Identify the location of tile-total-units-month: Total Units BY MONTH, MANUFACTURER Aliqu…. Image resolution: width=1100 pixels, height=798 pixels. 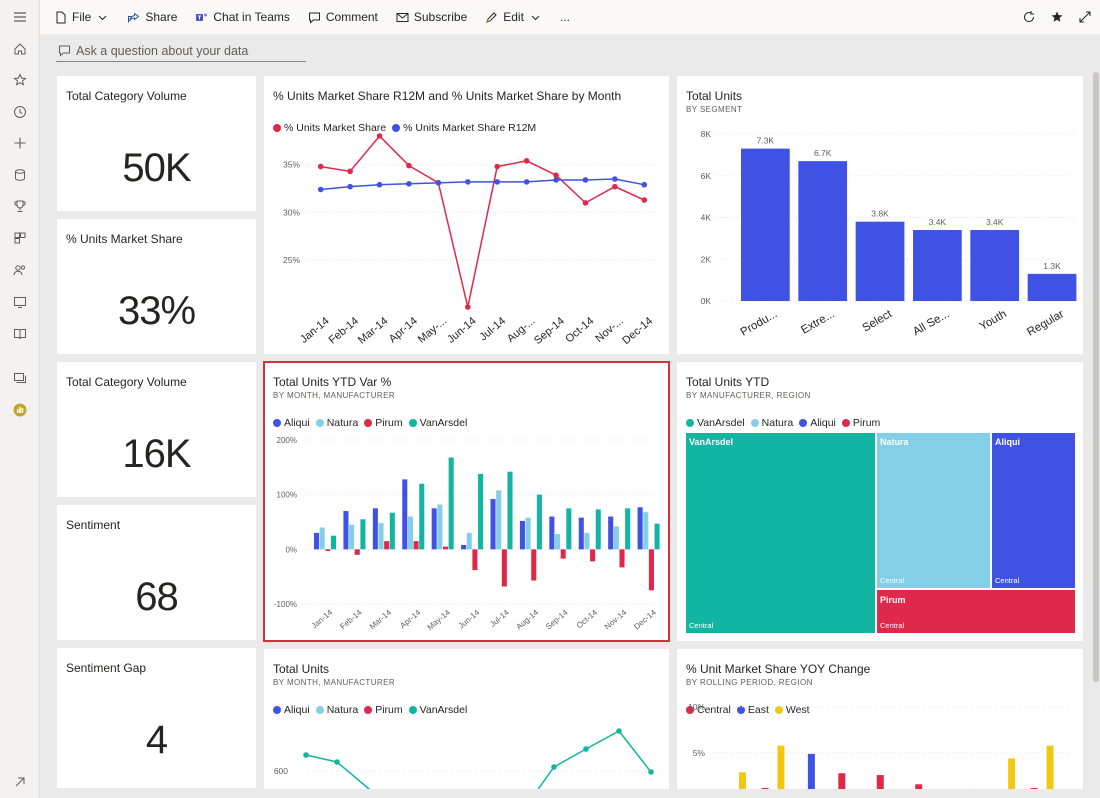
(466, 719).